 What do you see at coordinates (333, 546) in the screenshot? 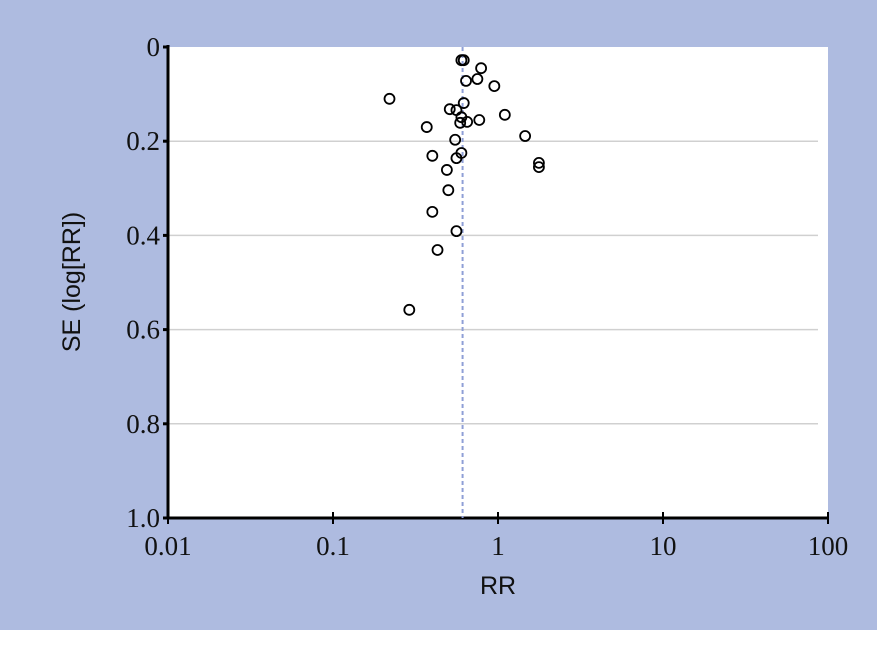
I see `x-tick-label: 0.1` at bounding box center [333, 546].